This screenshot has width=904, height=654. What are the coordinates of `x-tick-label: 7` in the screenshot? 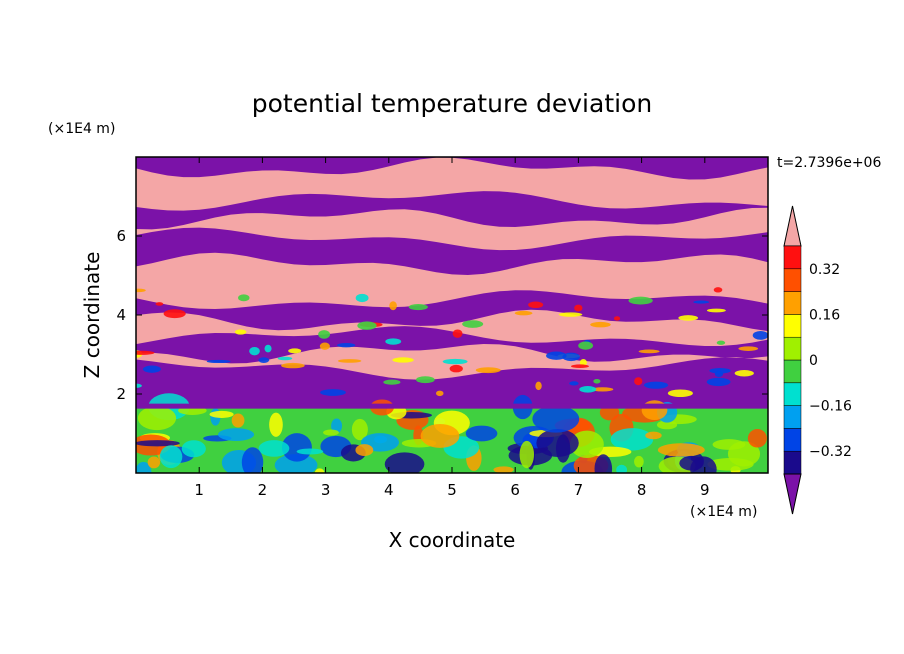 It's located at (579, 490).